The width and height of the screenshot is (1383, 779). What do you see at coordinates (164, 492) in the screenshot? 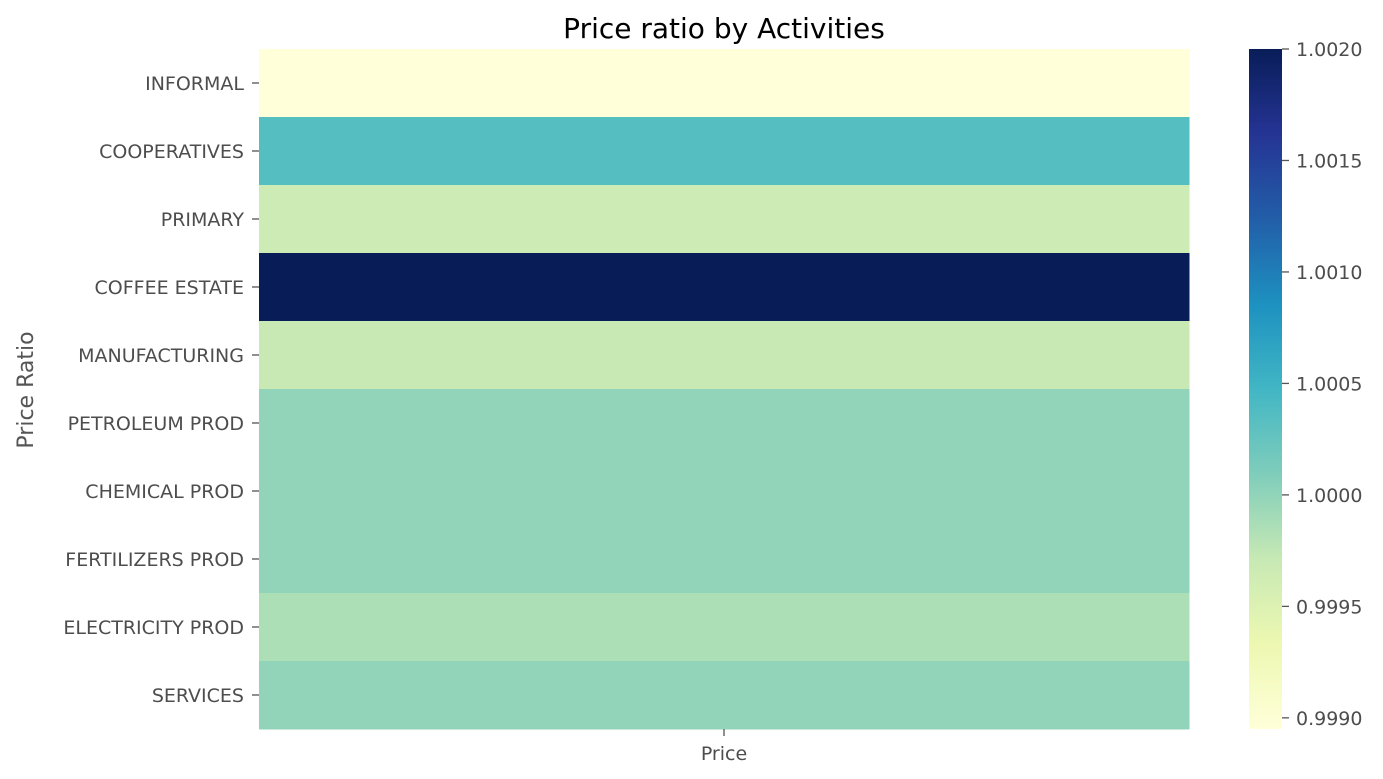
I see `y-tick-label: CHEMICAL PROD` at bounding box center [164, 492].